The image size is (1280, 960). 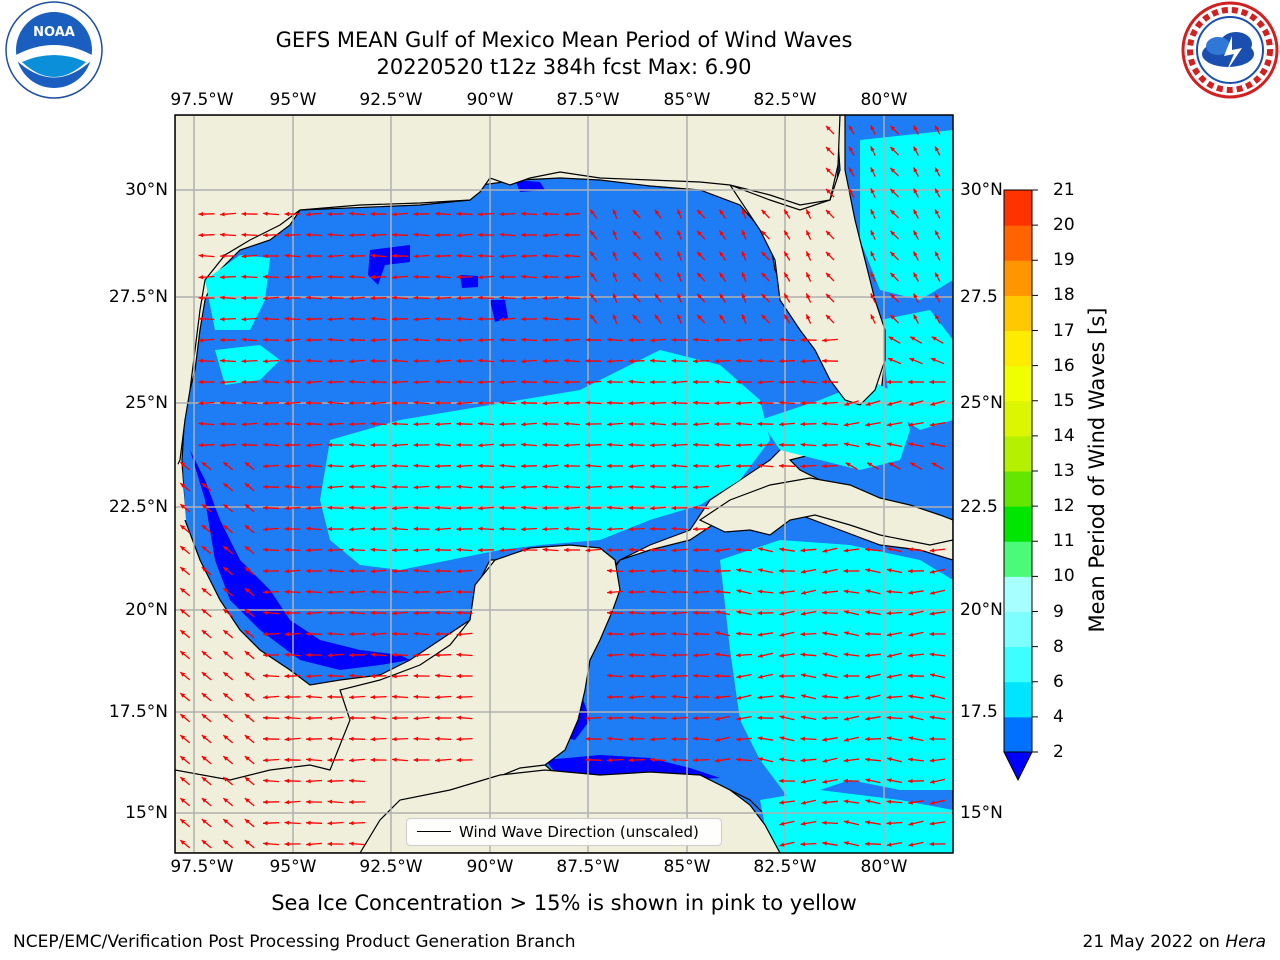 What do you see at coordinates (1064, 506) in the screenshot?
I see `colorbar-tick-label: 12` at bounding box center [1064, 506].